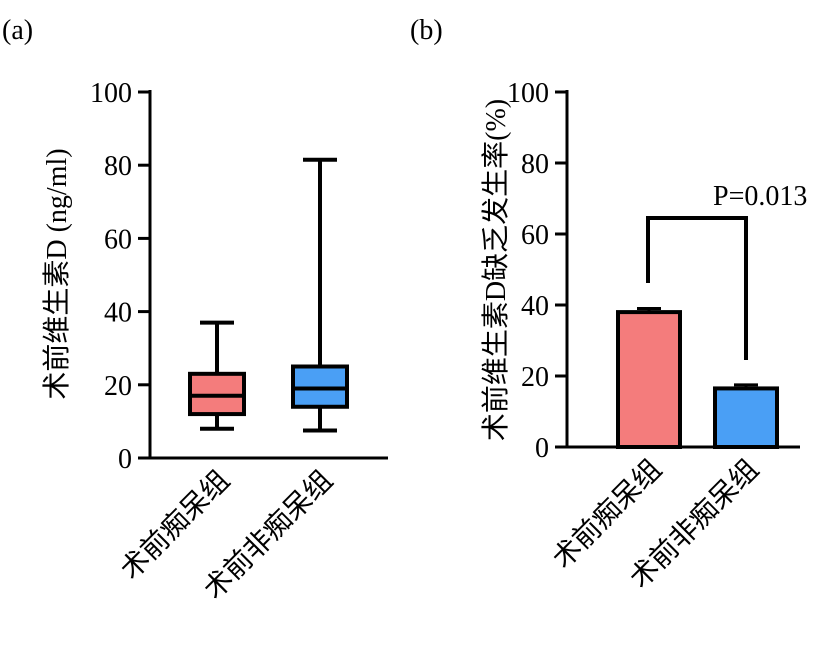  I want to click on significance-bracket, so click(697, 288).